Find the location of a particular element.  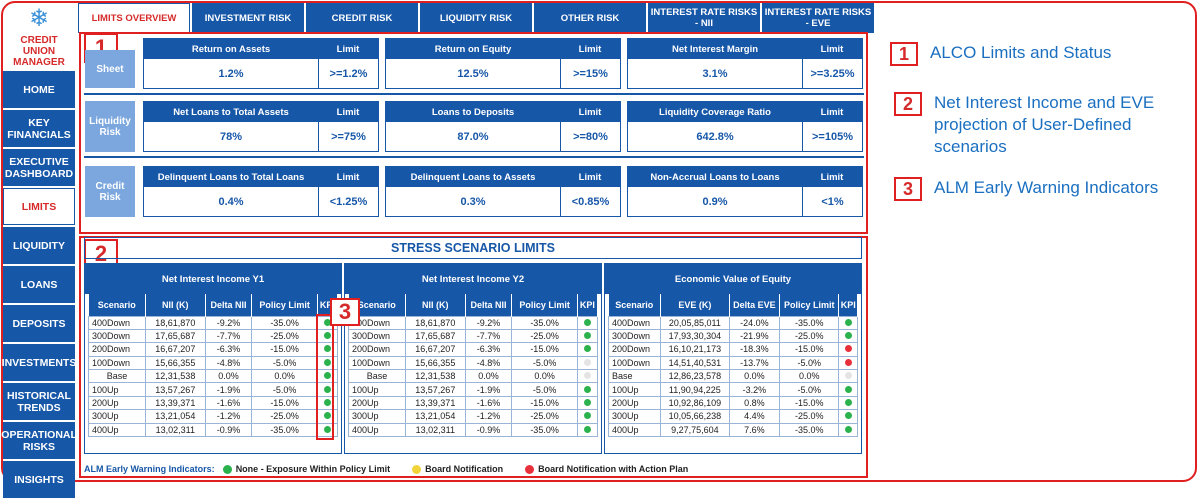

tab-credit-risk: CREDIT RISK is located at coordinates (362, 18).